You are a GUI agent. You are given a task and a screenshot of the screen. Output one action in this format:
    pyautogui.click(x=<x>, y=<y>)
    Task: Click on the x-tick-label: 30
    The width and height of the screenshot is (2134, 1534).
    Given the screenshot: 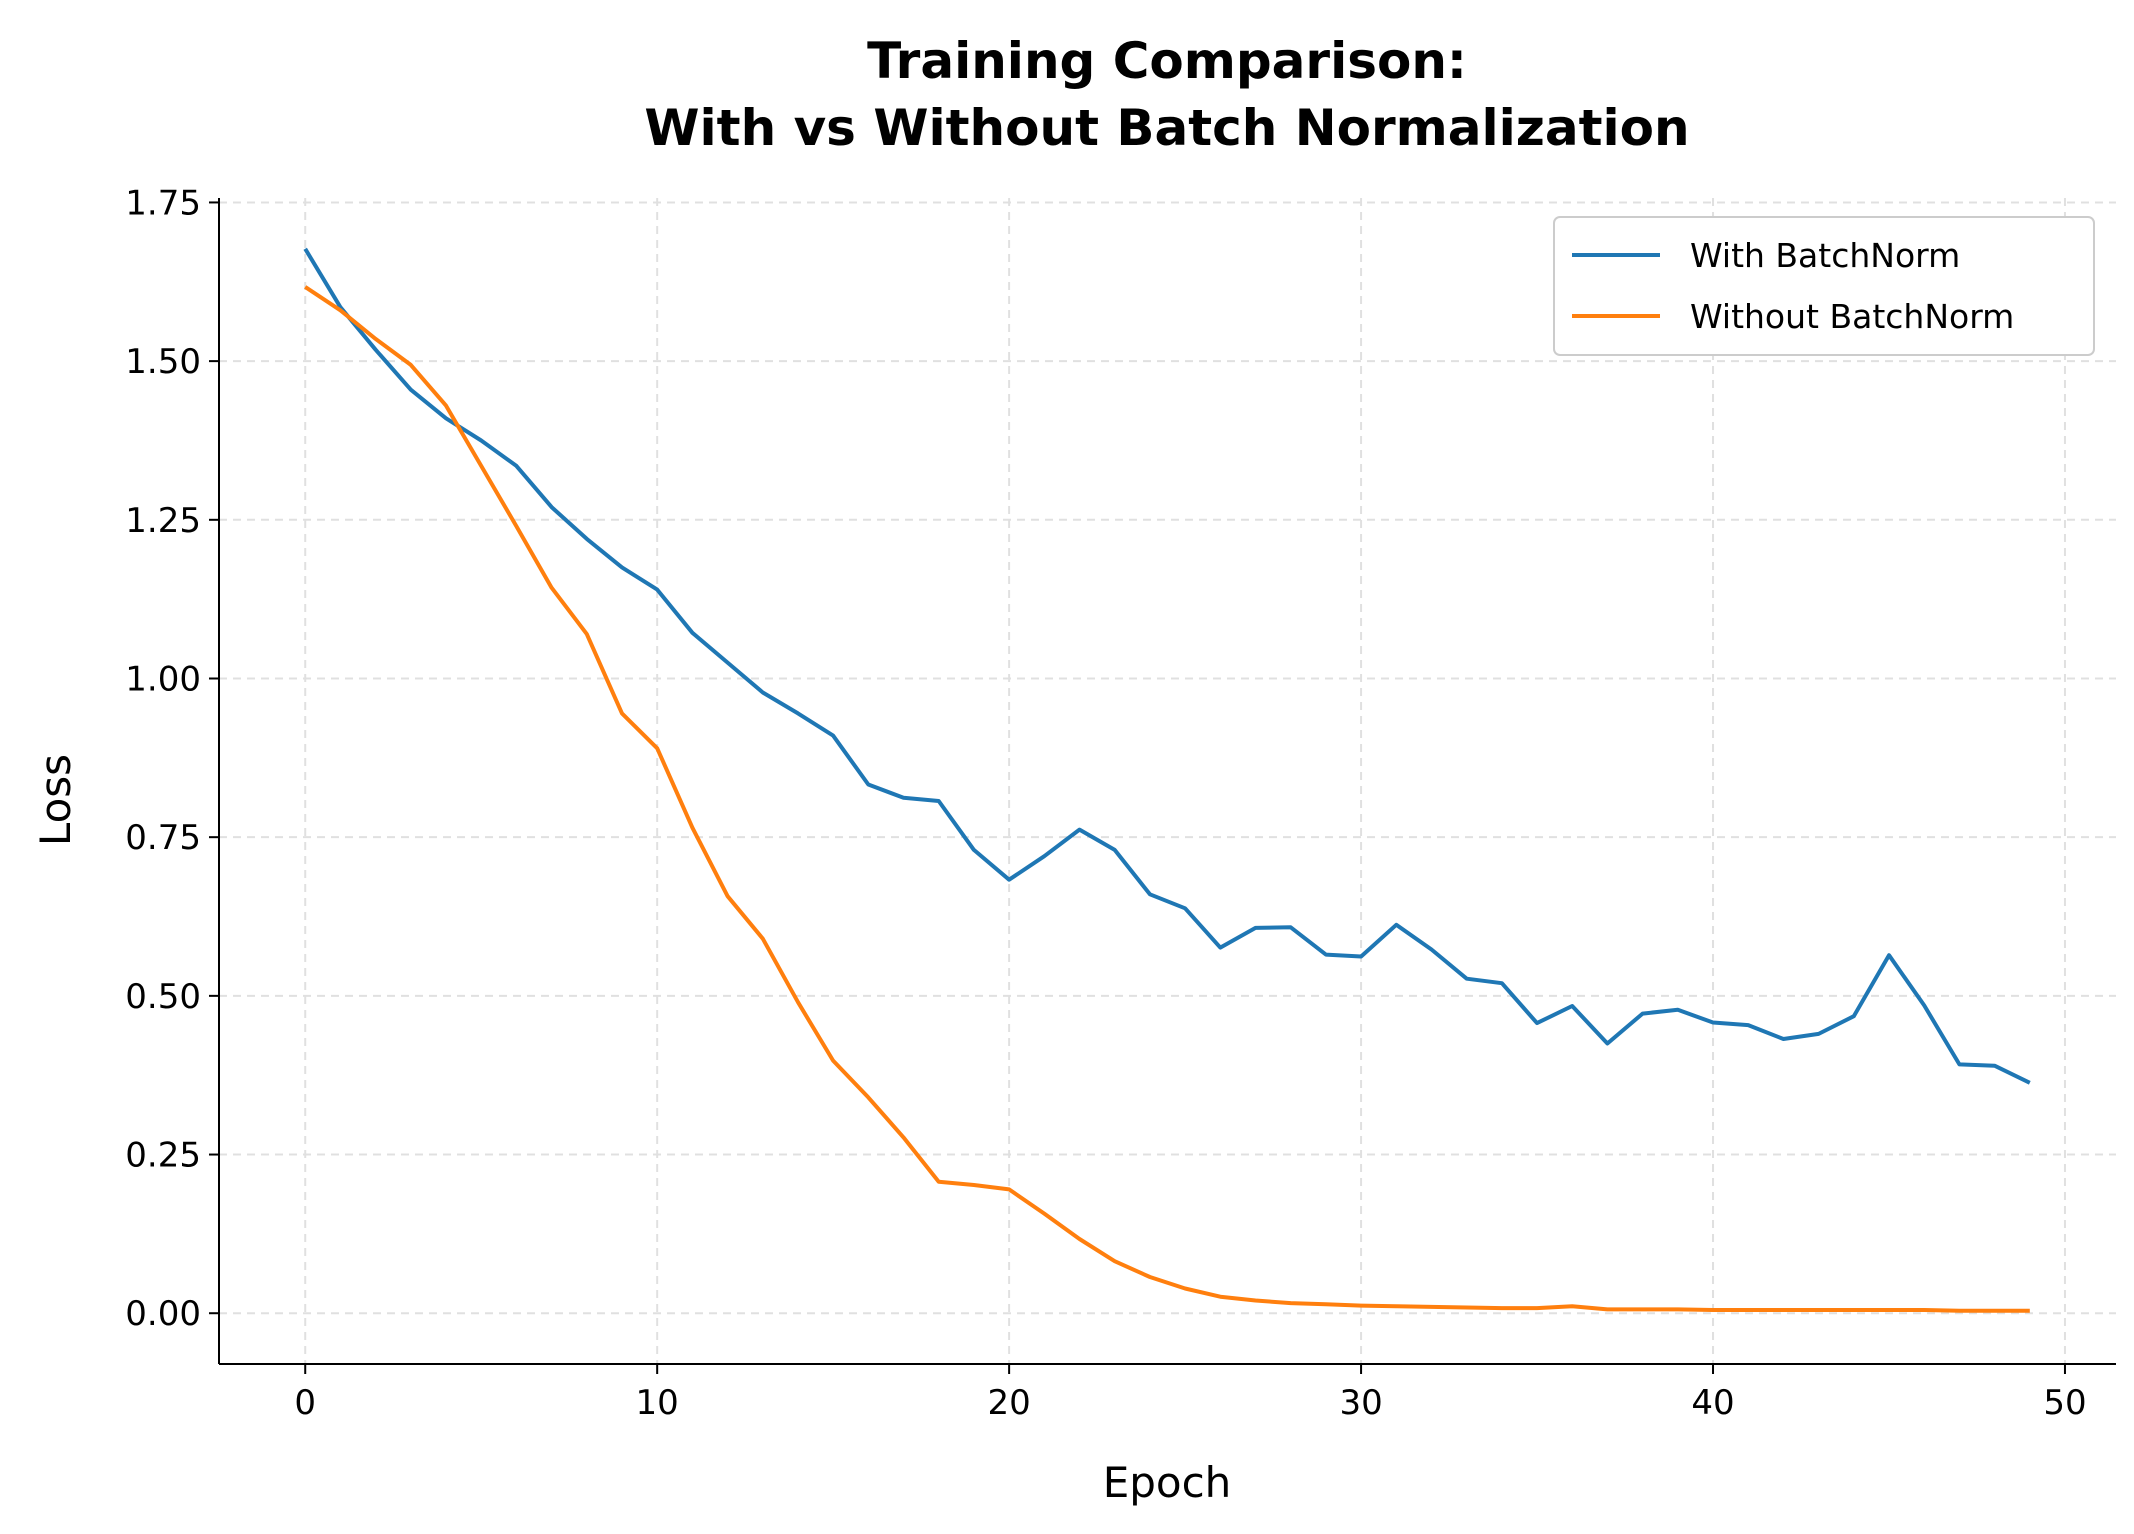 What is the action you would take?
    pyautogui.click(x=1360, y=1403)
    